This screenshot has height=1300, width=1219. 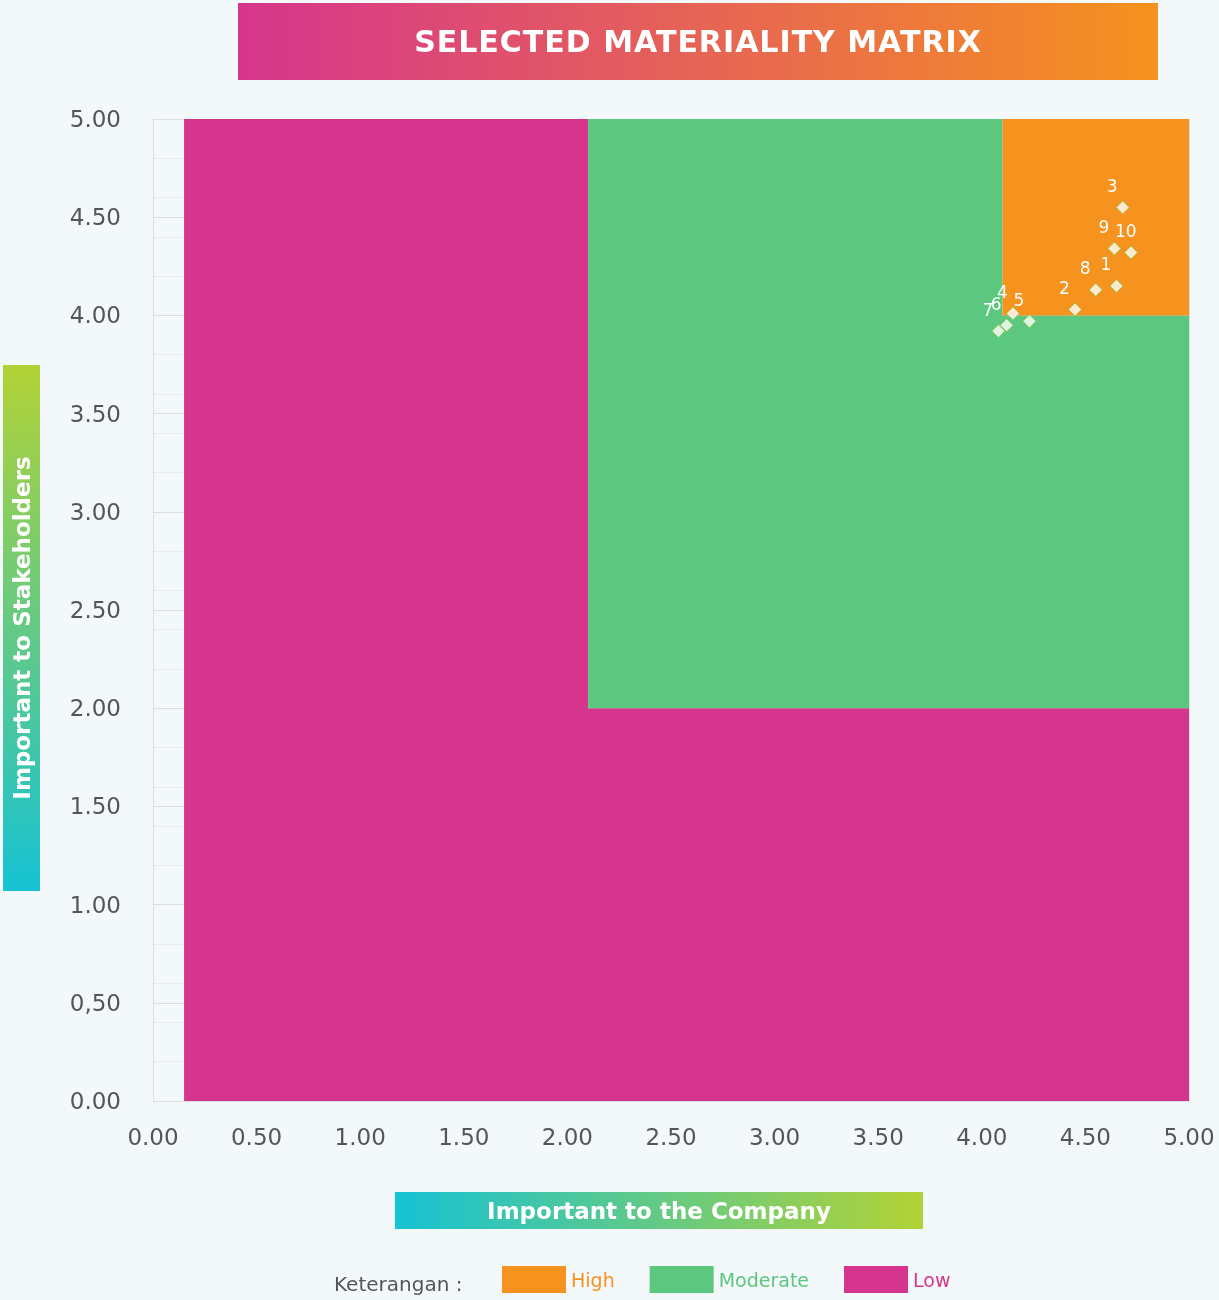 I want to click on y-tick-label: 3.50, so click(x=95, y=413).